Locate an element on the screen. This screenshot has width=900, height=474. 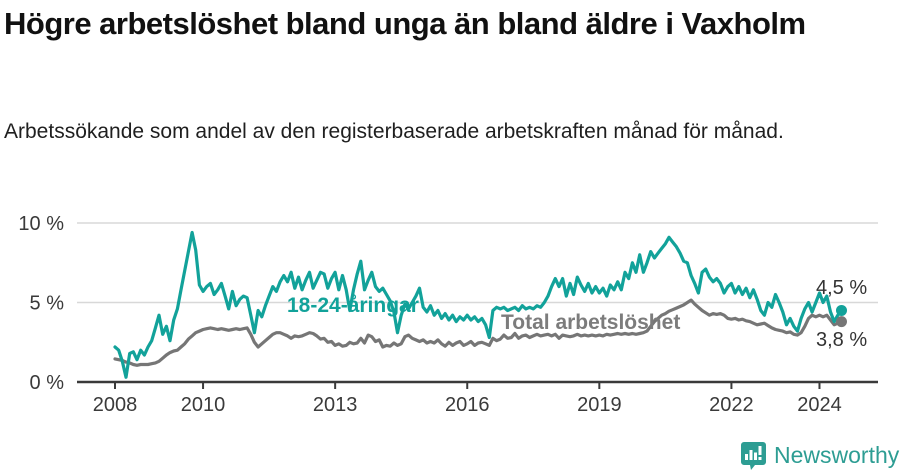
newsworthy-brand-link: Newsworthy is located at coordinates (819, 455).